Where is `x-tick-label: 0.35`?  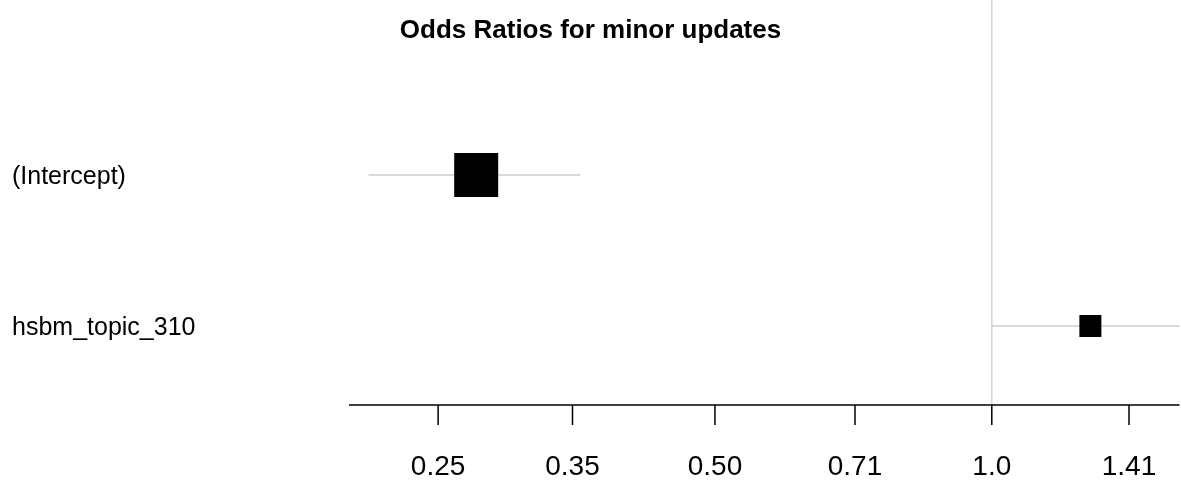 x-tick-label: 0.35 is located at coordinates (572, 465).